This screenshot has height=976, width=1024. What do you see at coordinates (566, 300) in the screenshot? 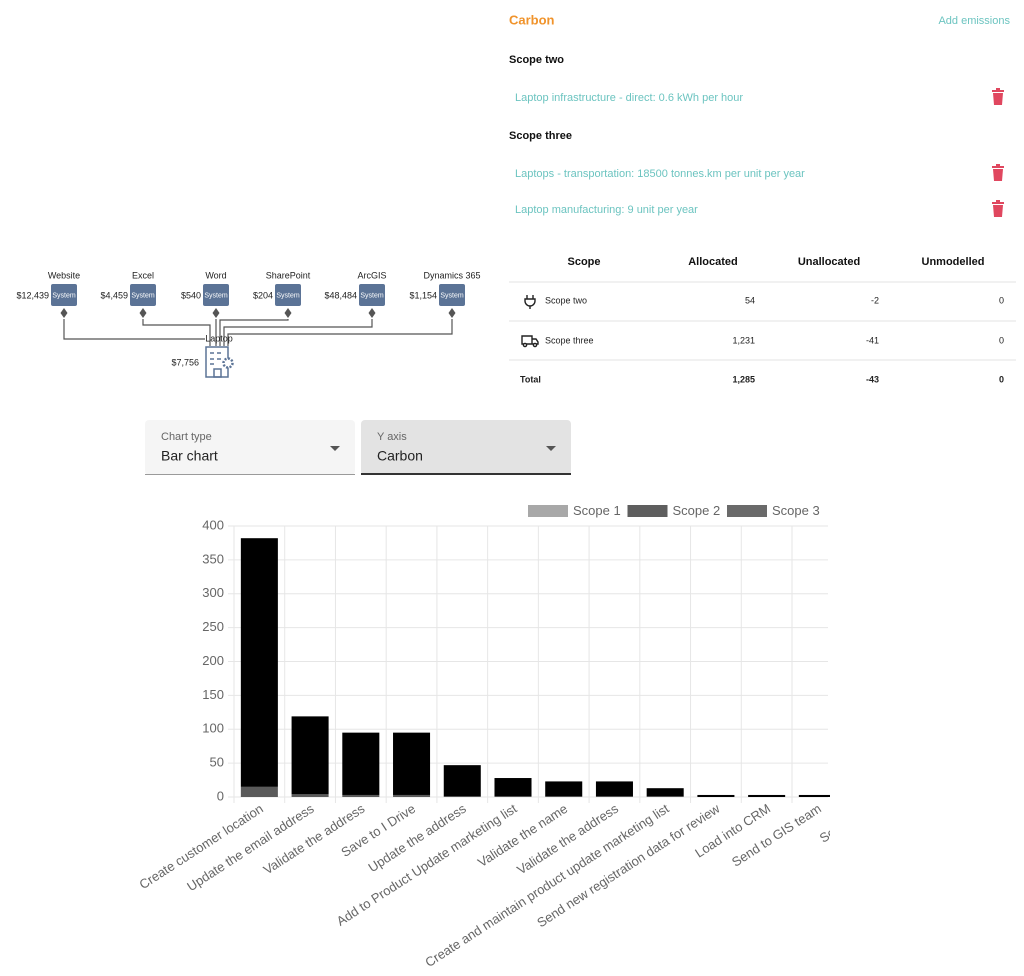
I see `row-scope: Scope two` at bounding box center [566, 300].